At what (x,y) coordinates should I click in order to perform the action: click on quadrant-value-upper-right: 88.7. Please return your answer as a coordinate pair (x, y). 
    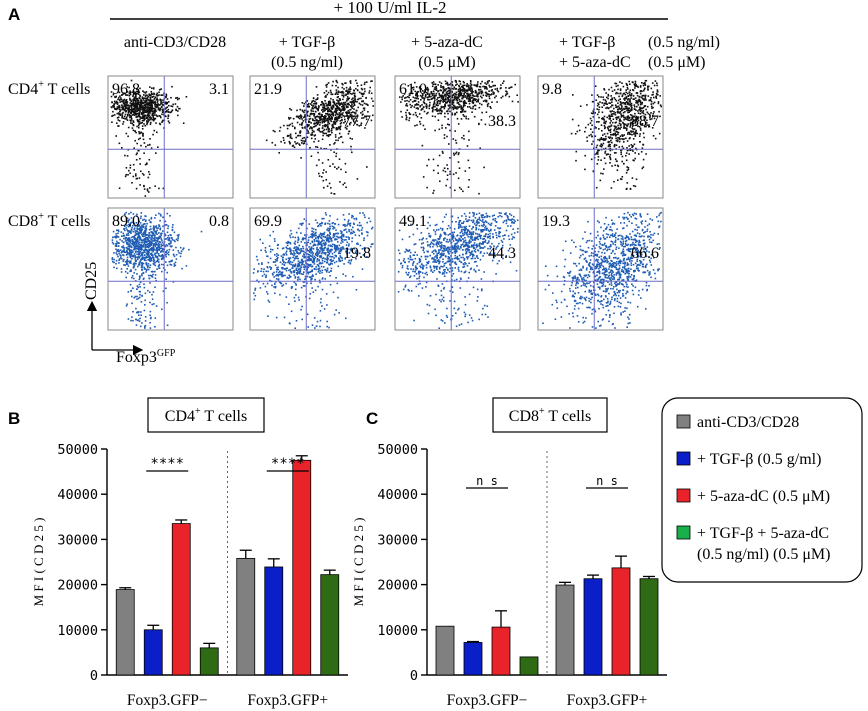
    Looking at the image, I should click on (645, 121).